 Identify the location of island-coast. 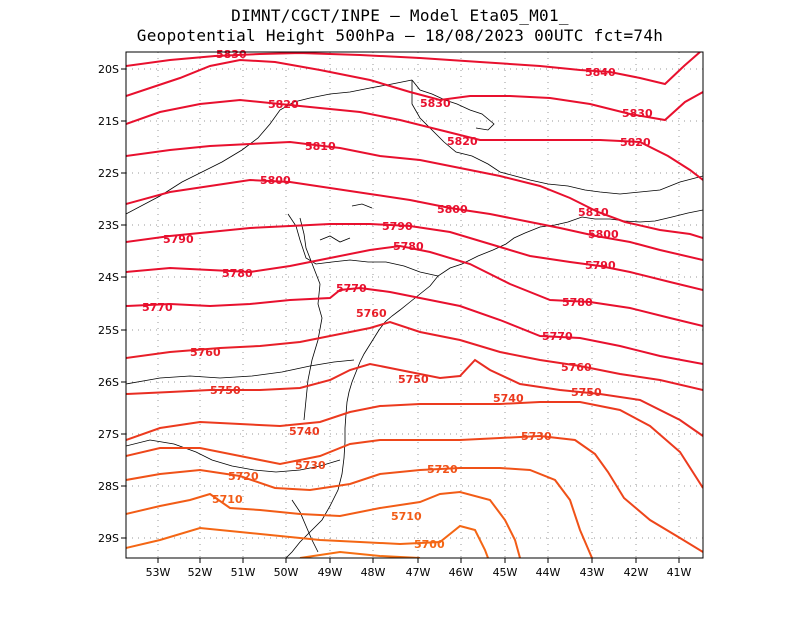
(453, 105).